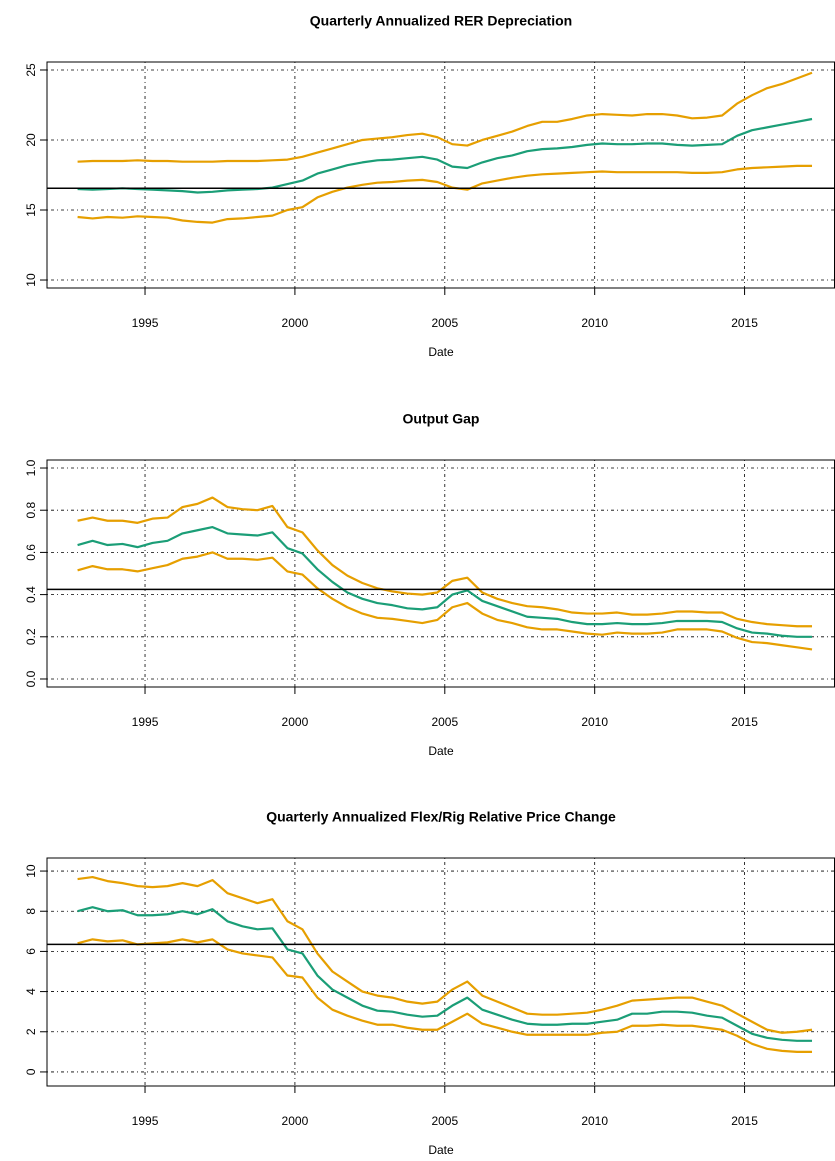 The height and width of the screenshot is (1161, 835). What do you see at coordinates (31, 467) in the screenshot?
I see `y-tick-label: 1.0` at bounding box center [31, 467].